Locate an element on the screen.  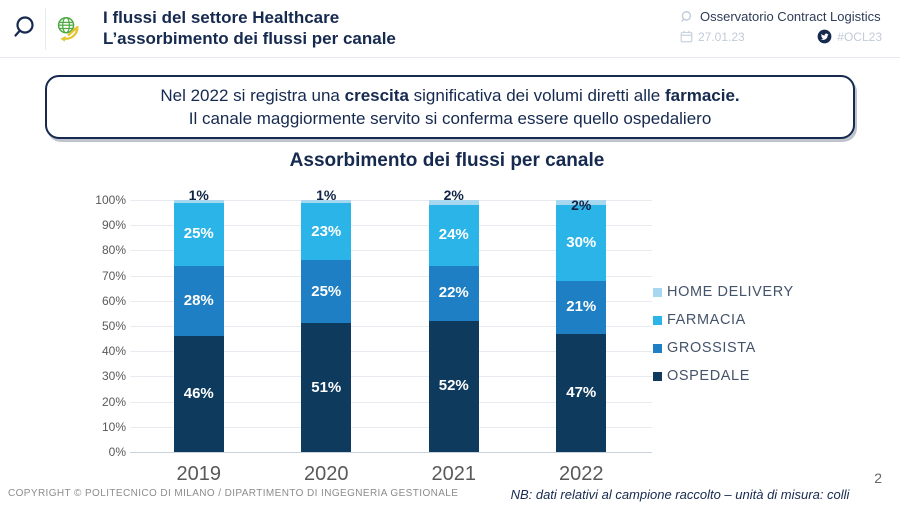
segment-value-label: 22% is located at coordinates (453, 293).